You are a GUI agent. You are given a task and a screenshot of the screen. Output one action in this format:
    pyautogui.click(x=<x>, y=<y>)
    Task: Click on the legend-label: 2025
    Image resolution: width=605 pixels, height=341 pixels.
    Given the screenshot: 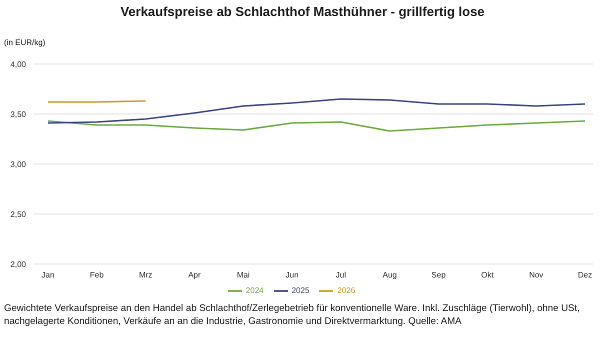 What is the action you would take?
    pyautogui.click(x=301, y=291)
    